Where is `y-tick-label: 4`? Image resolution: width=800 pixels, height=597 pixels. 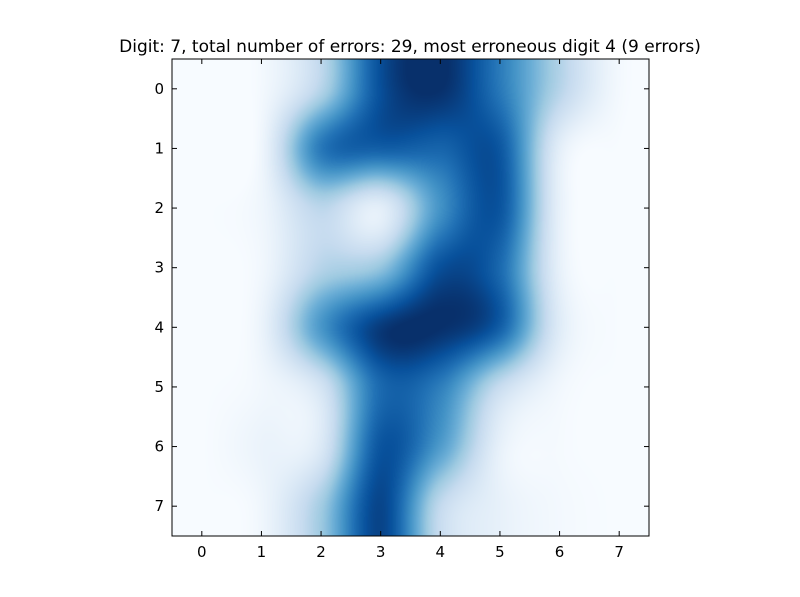 y-tick-label: 4 is located at coordinates (159, 327).